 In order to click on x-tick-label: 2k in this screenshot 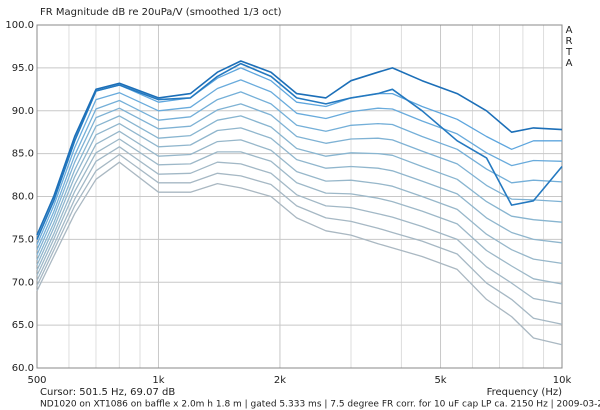, I will do `click(280, 380)`.